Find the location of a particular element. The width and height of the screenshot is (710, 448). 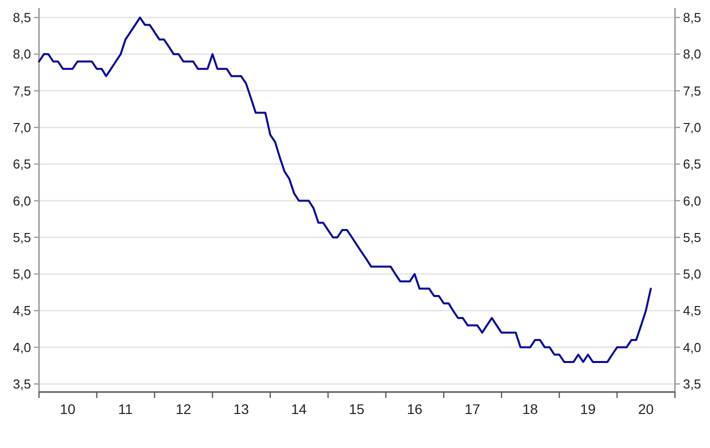

y-tick-label: 8,0 is located at coordinates (21, 54).